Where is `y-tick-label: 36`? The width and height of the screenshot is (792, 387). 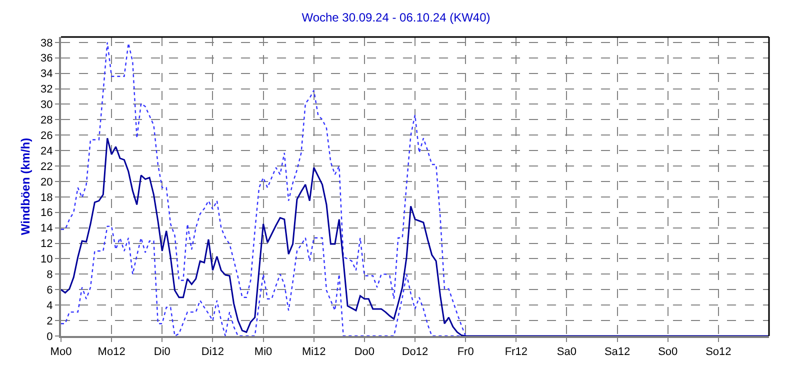
y-tick-label: 36 is located at coordinates (46, 58).